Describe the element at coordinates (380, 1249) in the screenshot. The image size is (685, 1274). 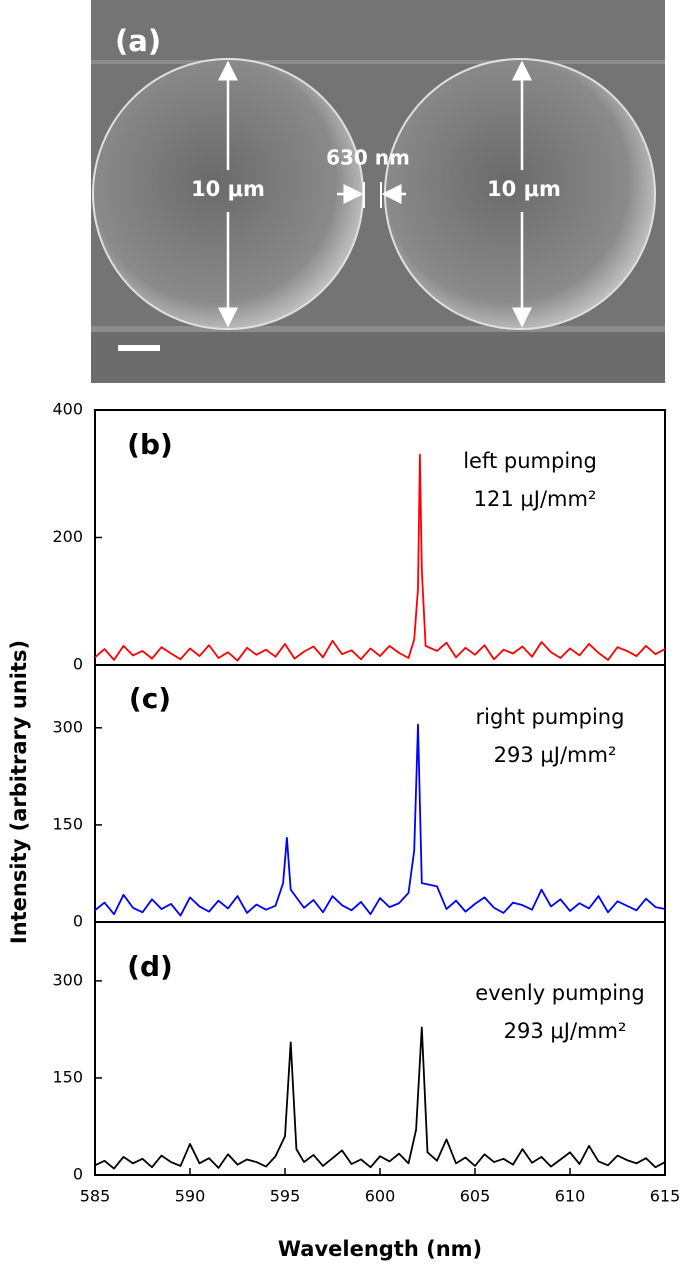
I see `x-axis-title: Wavelength (nm)` at that location.